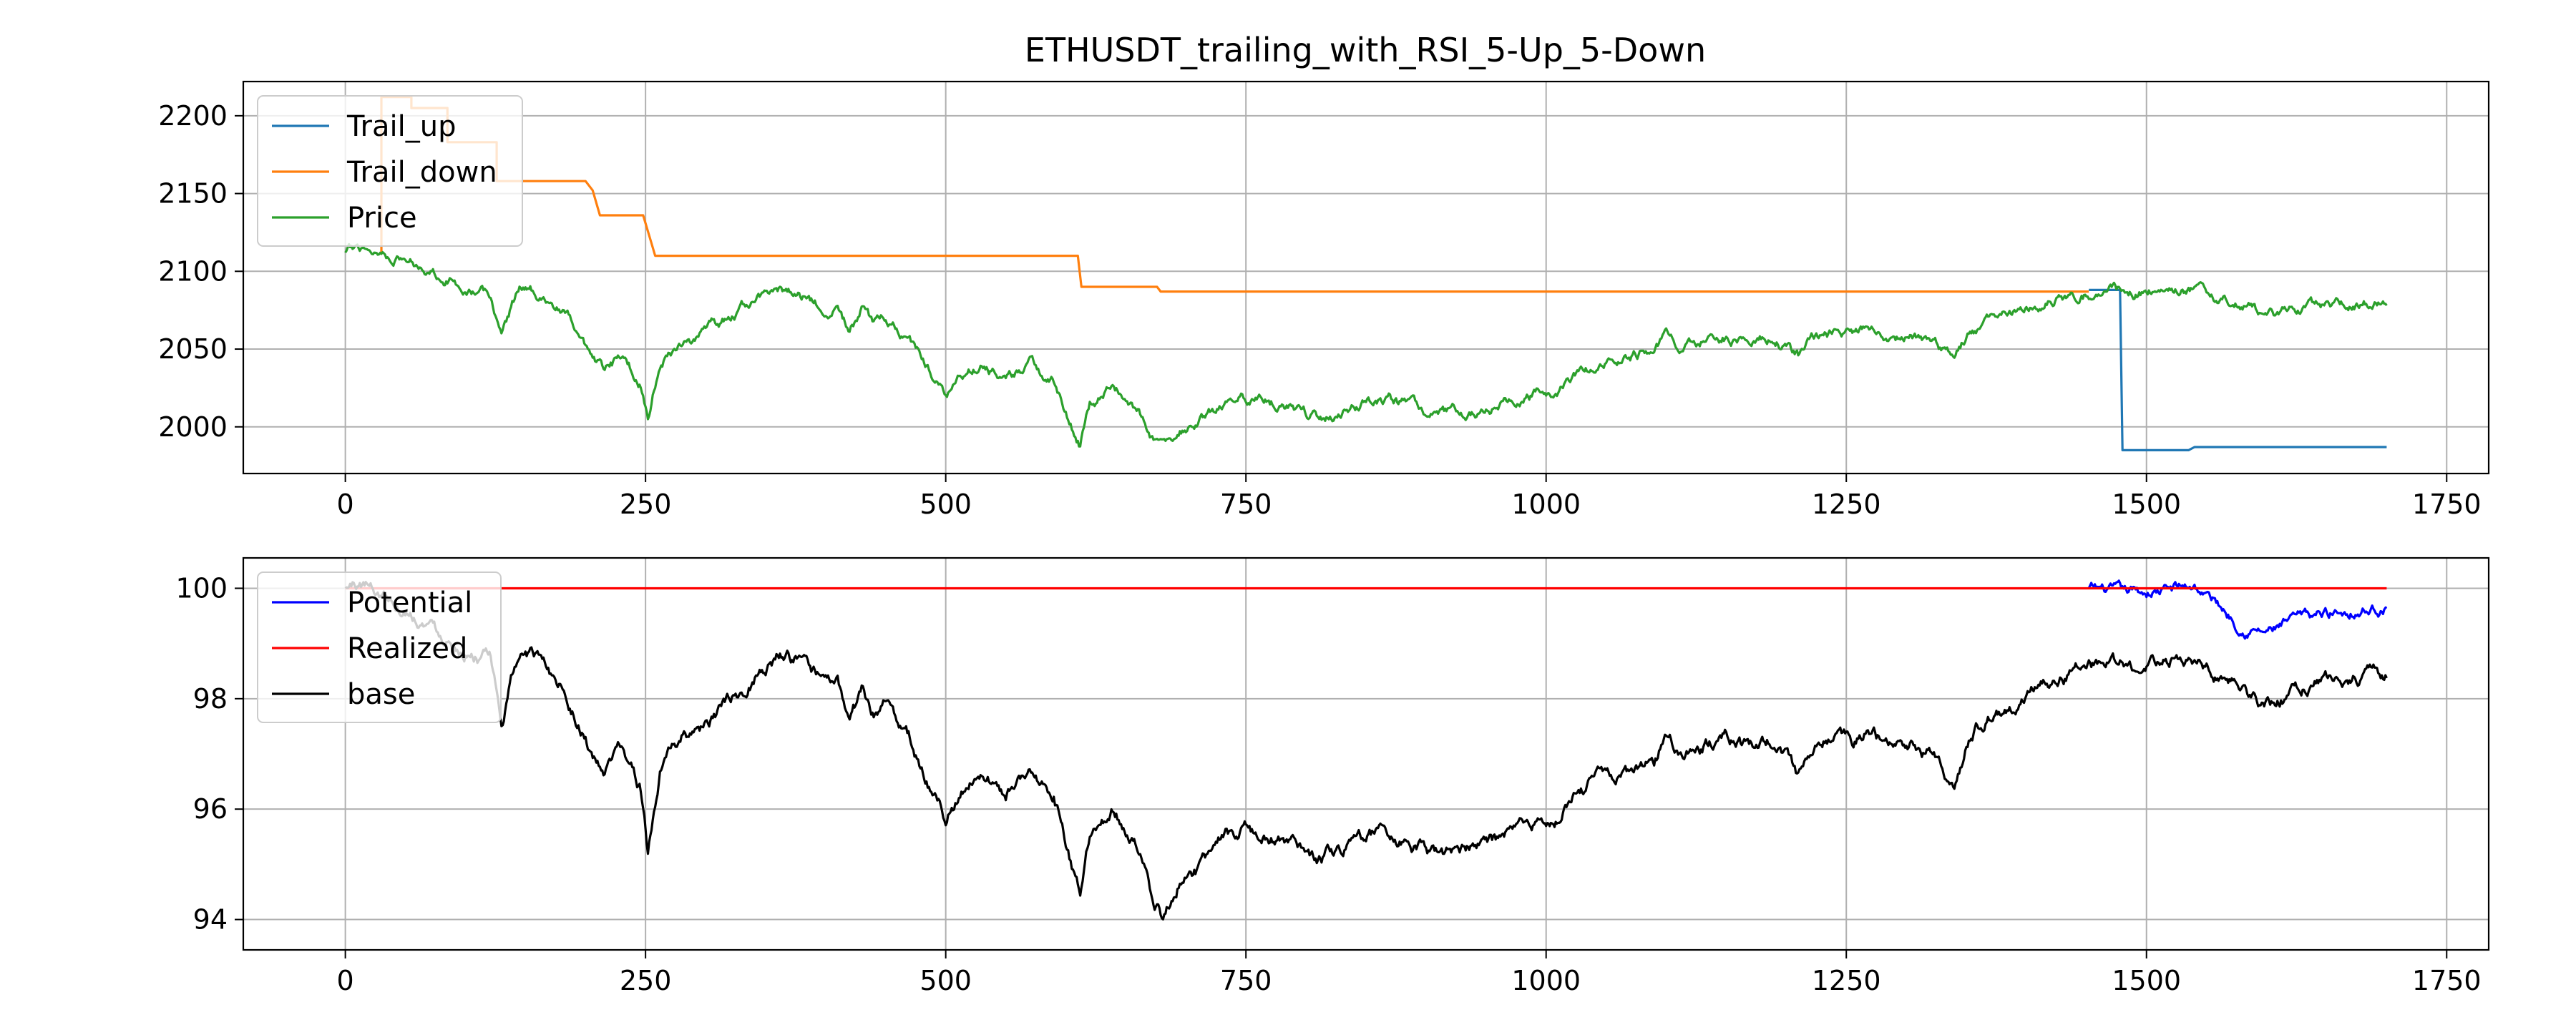 The image size is (2576, 1030). Describe the element at coordinates (401, 127) in the screenshot. I see `legend-label: Trail_up` at that location.